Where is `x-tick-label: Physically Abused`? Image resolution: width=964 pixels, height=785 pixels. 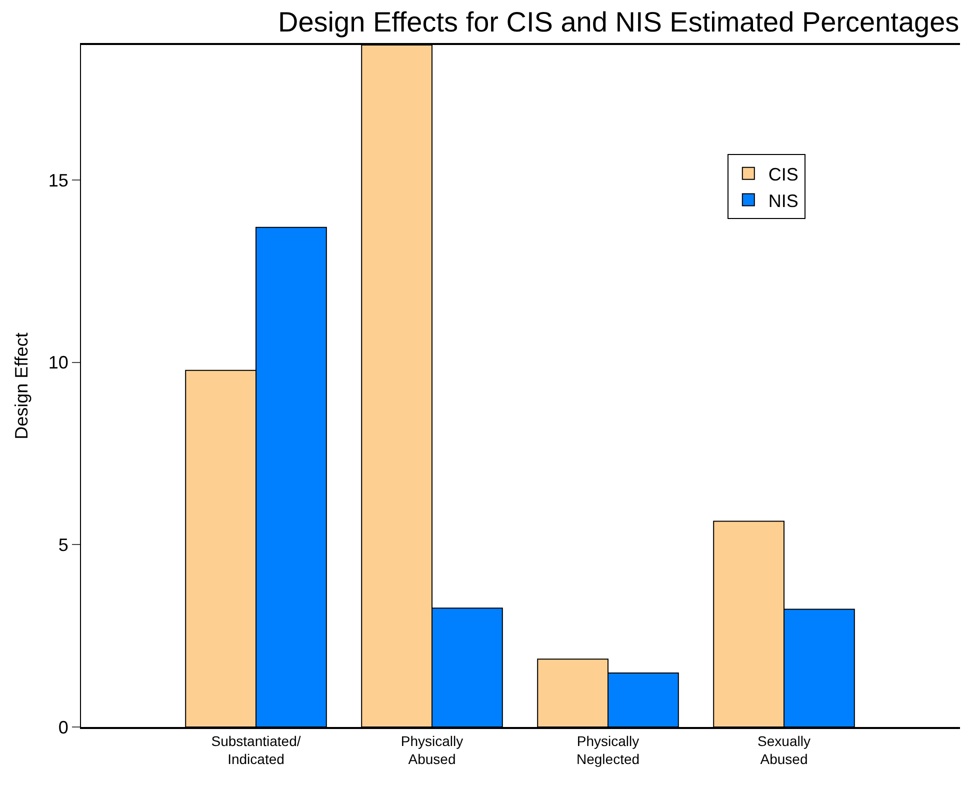 x-tick-label: Physically Abused is located at coordinates (432, 749).